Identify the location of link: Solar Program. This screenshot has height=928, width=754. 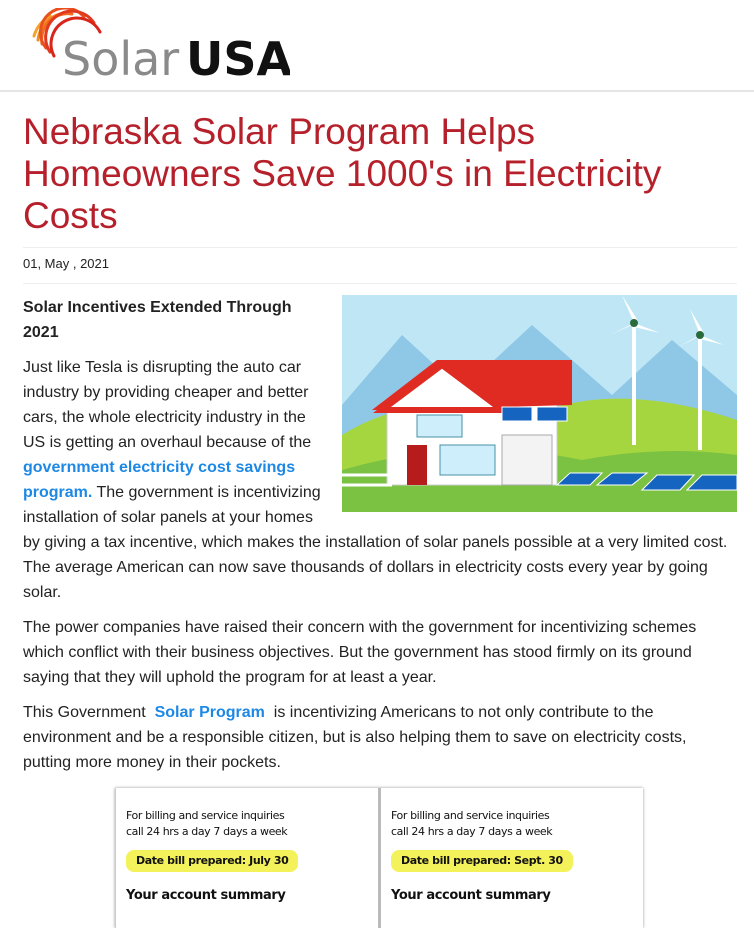
(209, 712).